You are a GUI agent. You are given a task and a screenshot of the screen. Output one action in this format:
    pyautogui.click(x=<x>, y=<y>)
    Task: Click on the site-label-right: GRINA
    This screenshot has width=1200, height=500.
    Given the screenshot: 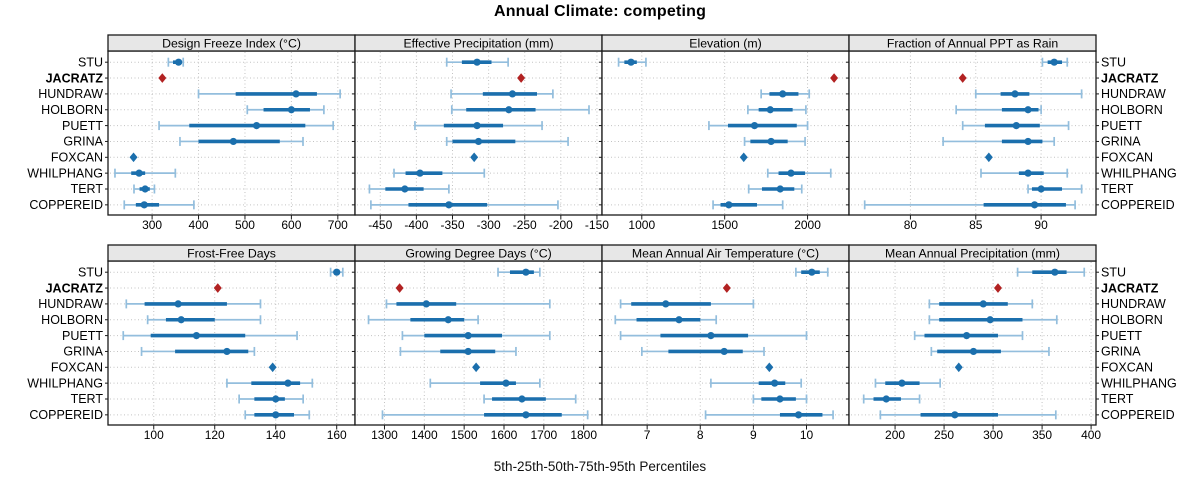 What is the action you would take?
    pyautogui.click(x=1121, y=142)
    